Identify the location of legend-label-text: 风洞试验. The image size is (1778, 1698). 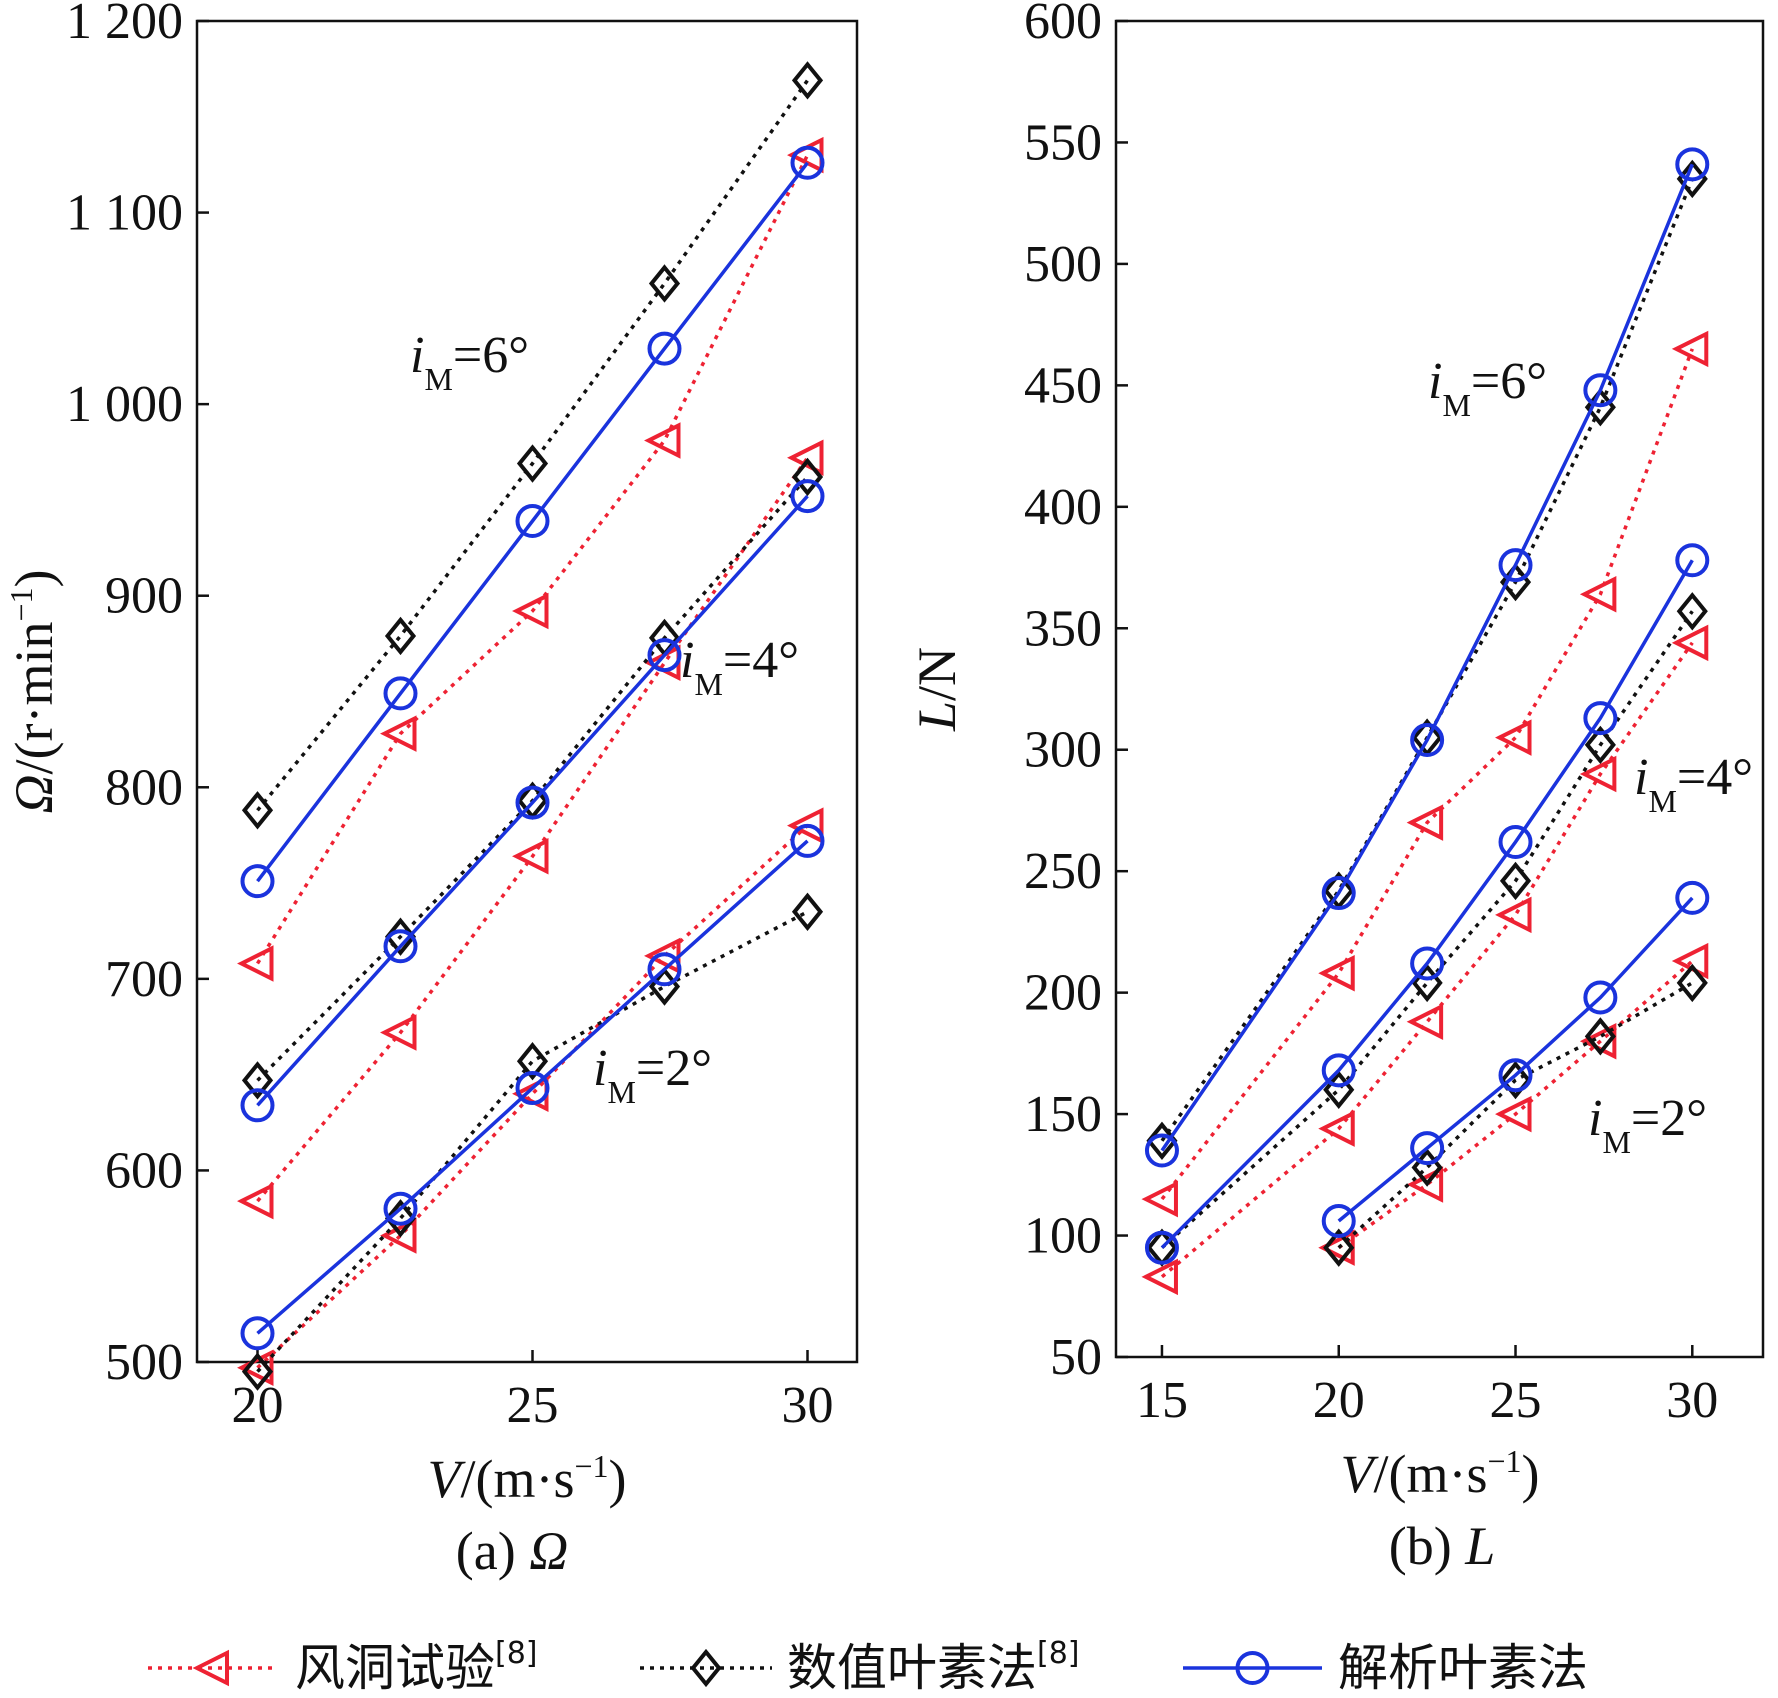
(395, 1668).